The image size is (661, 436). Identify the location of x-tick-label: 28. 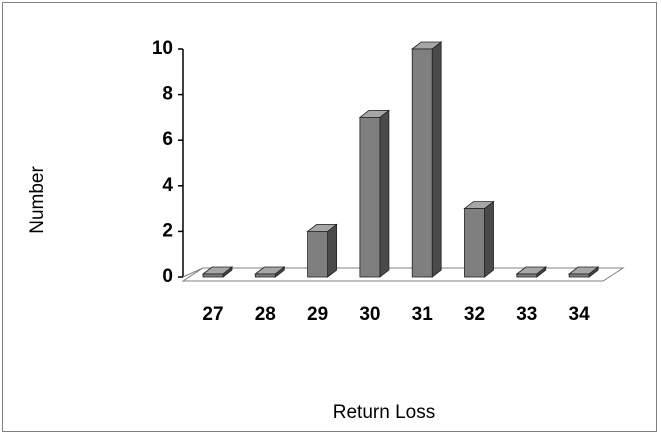
(265, 314).